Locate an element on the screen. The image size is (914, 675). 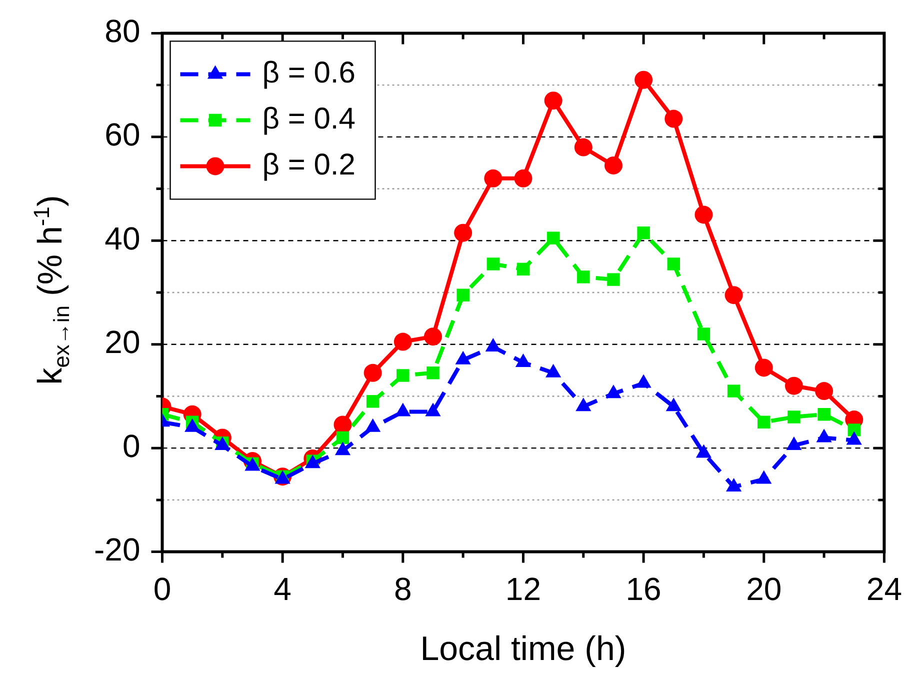
x-tick-label: 12 is located at coordinates (523, 588).